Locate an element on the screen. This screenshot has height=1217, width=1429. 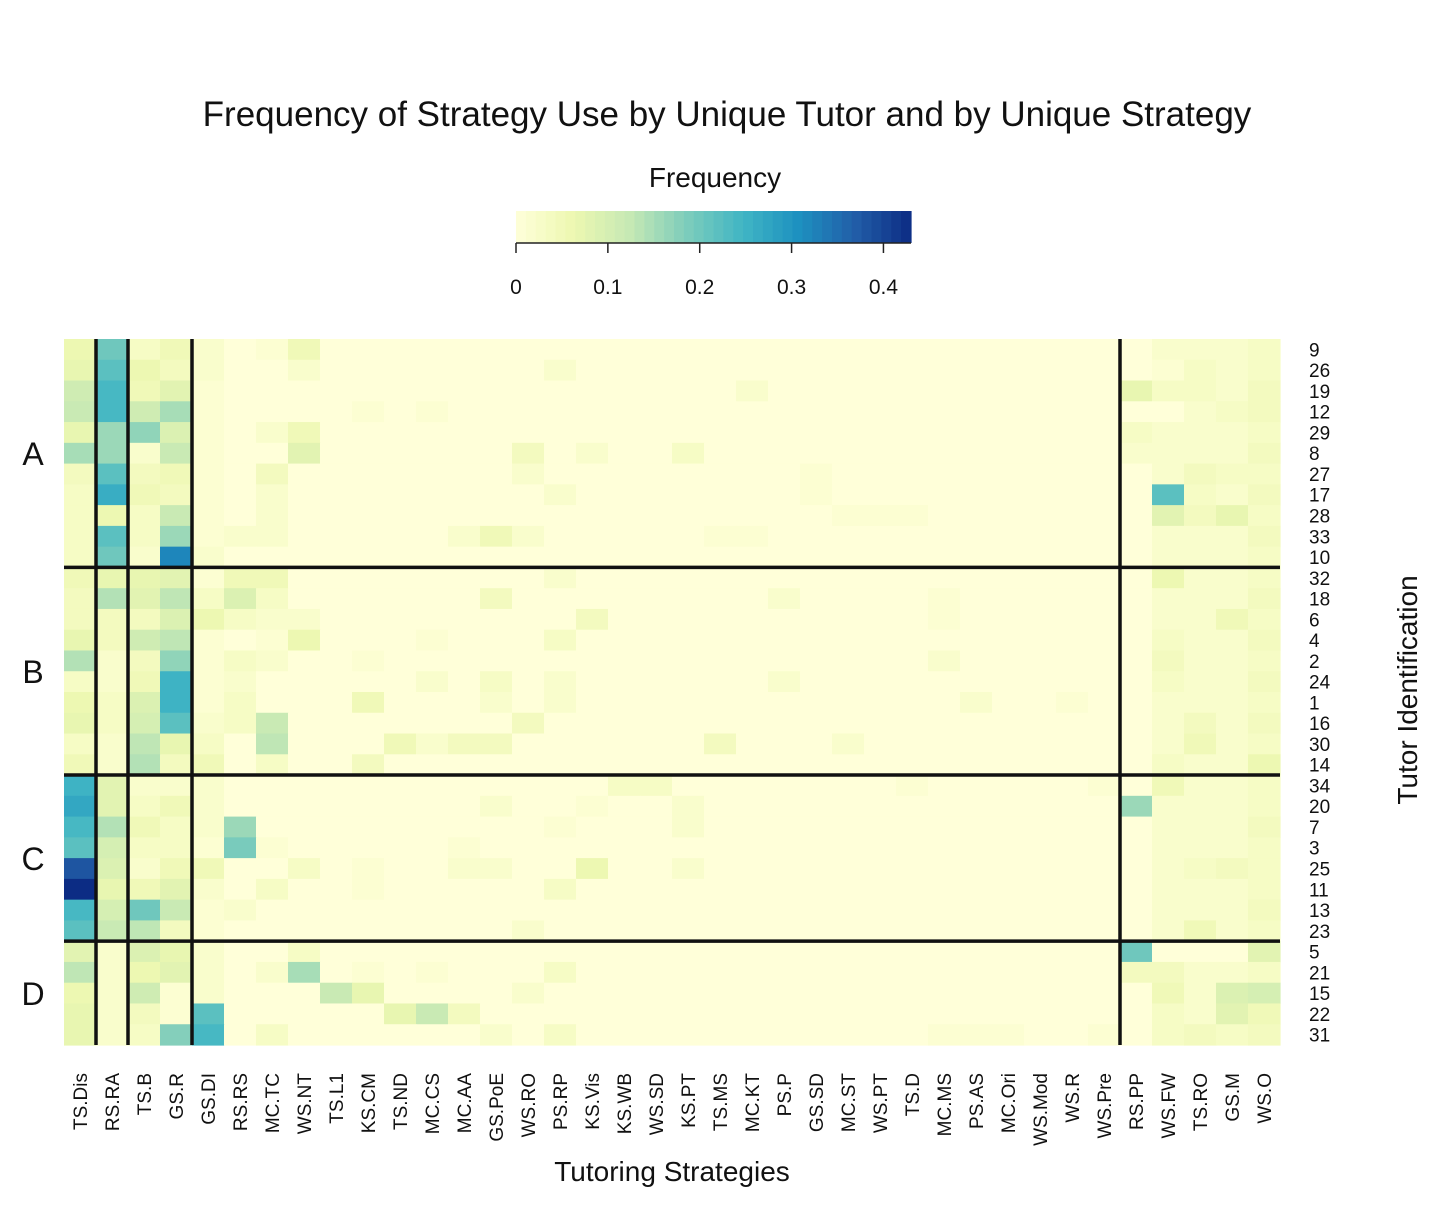
column-label: GS.PoE is located at coordinates (497, 1107).